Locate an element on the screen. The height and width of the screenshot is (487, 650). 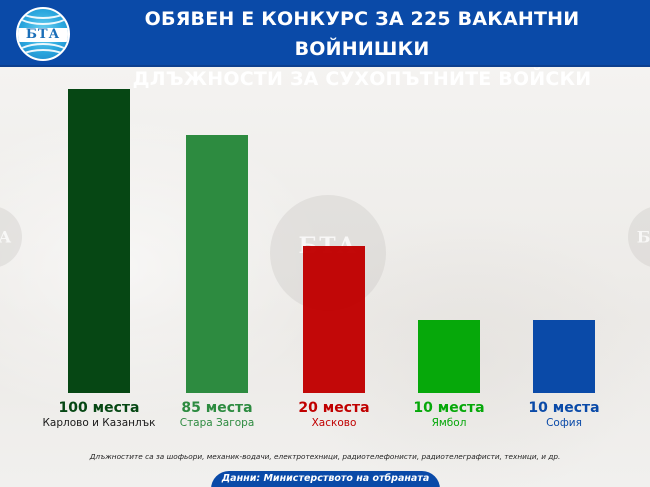
bar-yambol is located at coordinates (449, 356).